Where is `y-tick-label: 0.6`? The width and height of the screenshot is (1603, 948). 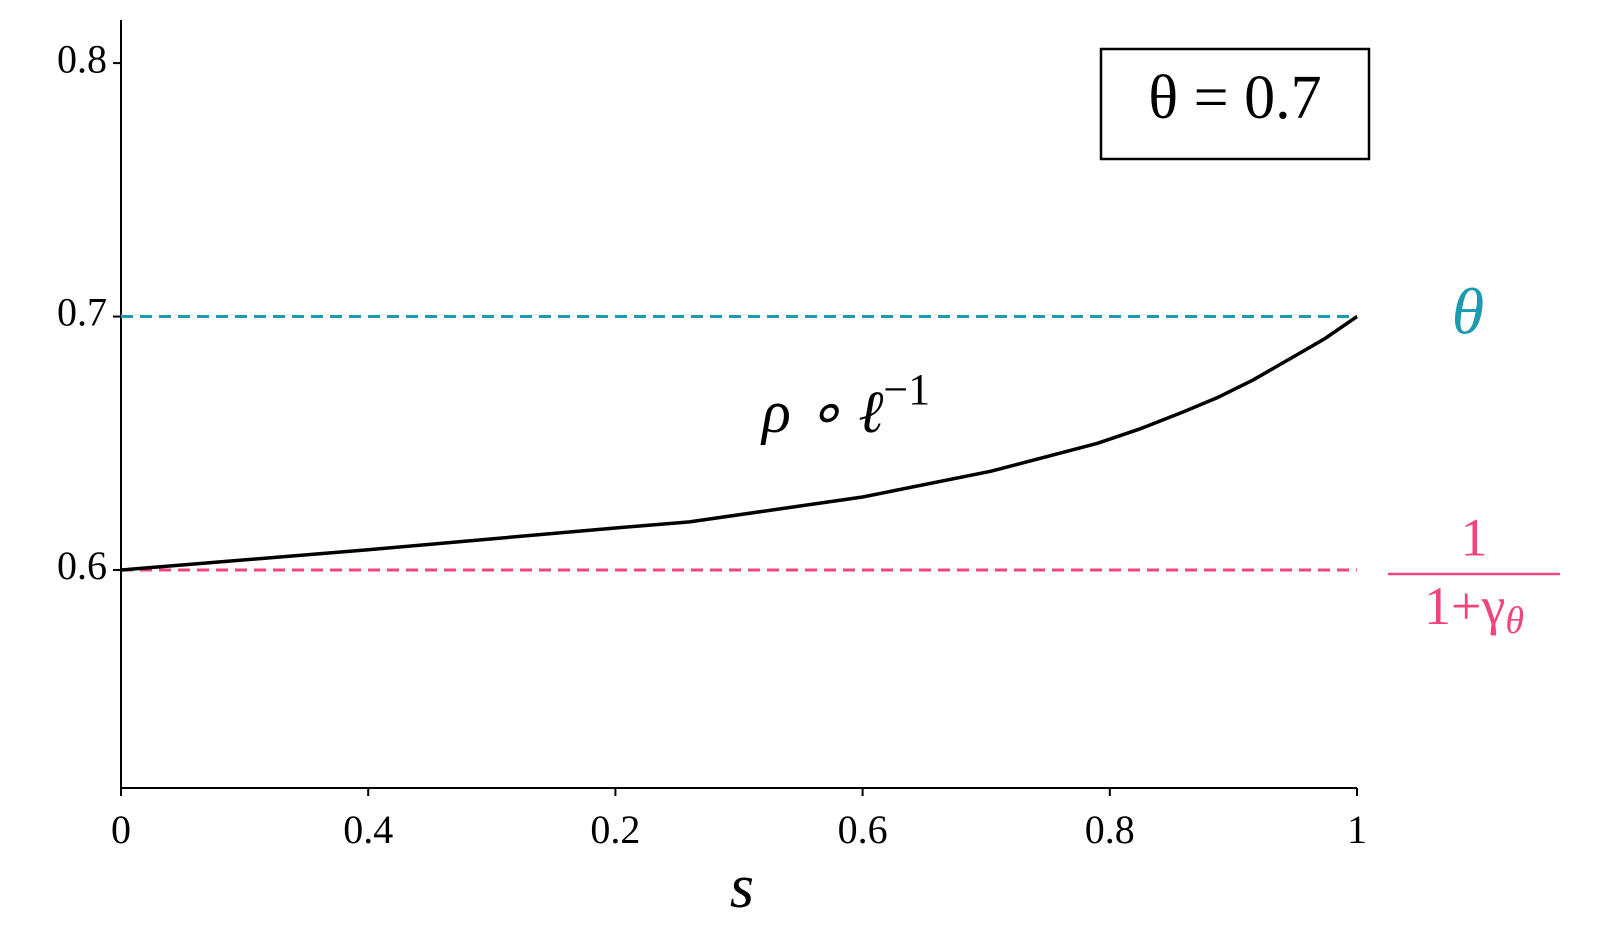
y-tick-label: 0.6 is located at coordinates (82, 565).